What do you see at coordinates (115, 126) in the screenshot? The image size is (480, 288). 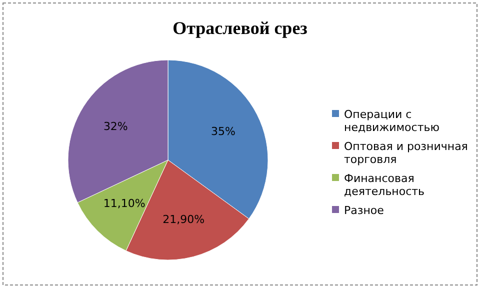 I see `data-label: 32%` at bounding box center [115, 126].